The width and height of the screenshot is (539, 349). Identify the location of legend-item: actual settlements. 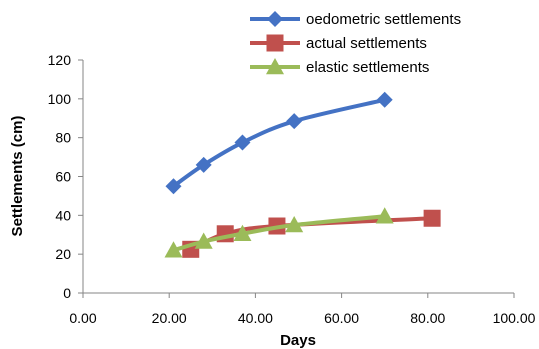
(338, 43).